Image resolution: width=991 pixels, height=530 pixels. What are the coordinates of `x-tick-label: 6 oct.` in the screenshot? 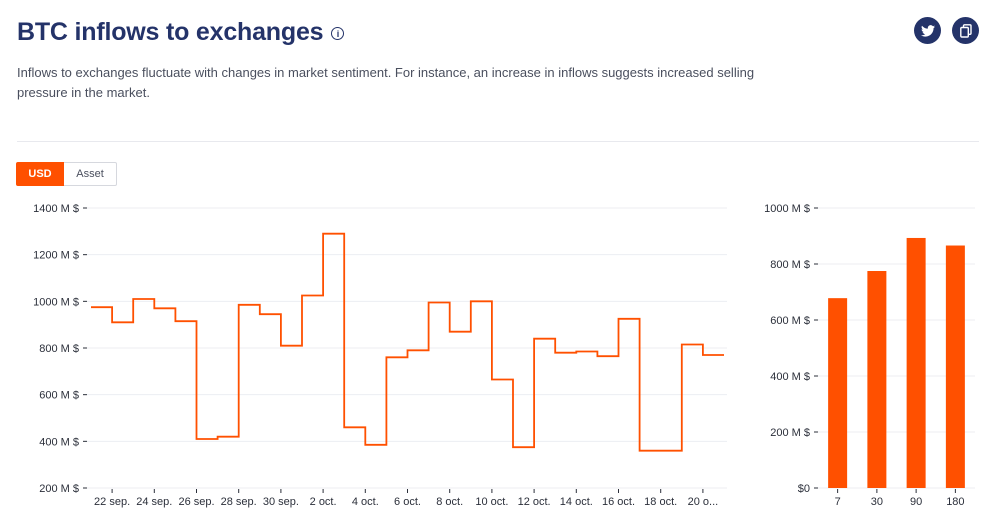 It's located at (407, 502).